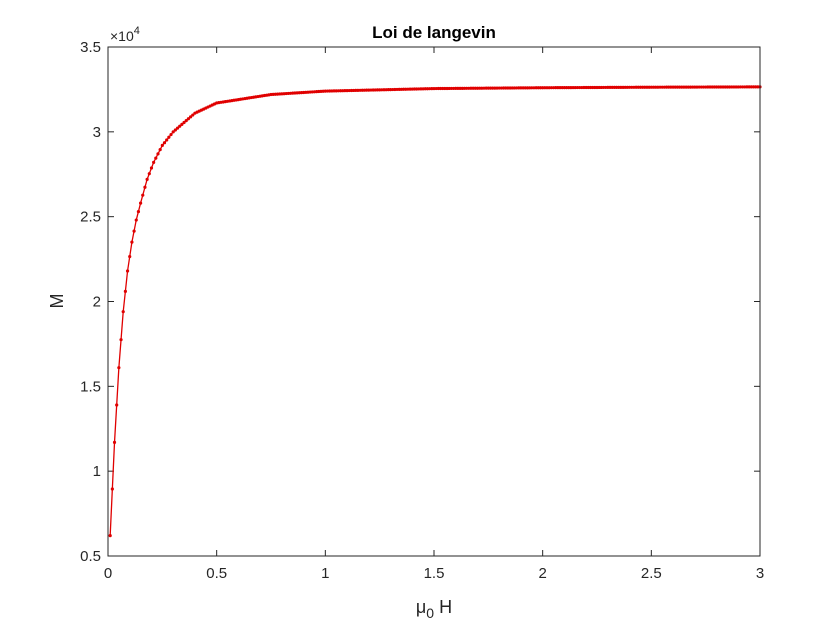 This screenshot has width=840, height=635. I want to click on x-axis-label: μ0 H, so click(434, 609).